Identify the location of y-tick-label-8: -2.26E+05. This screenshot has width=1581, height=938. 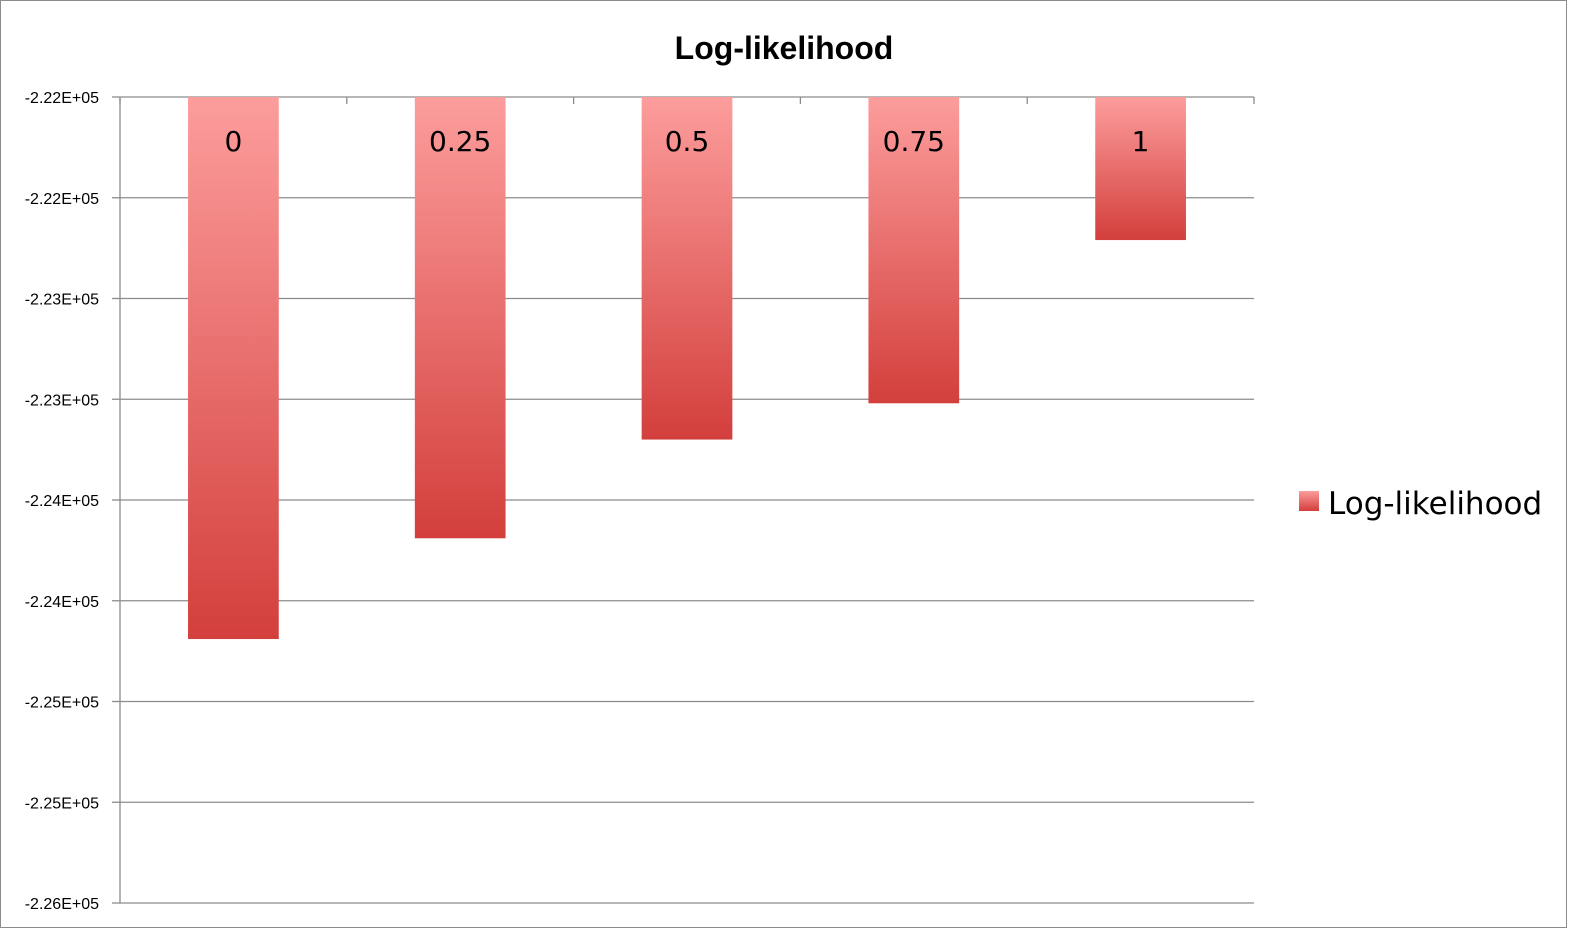
(62, 904).